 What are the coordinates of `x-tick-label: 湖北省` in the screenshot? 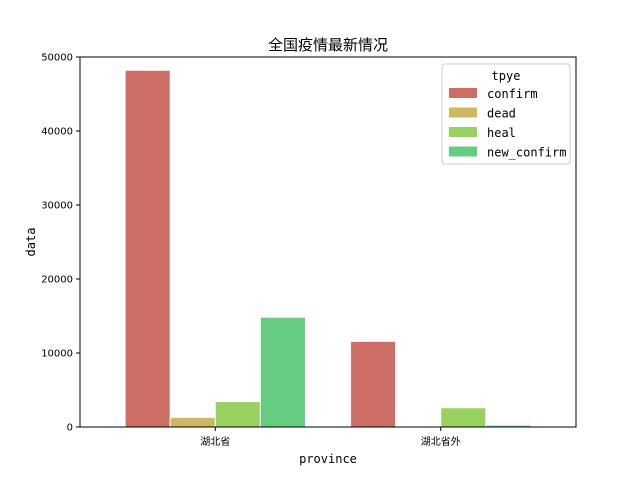 It's located at (215, 441).